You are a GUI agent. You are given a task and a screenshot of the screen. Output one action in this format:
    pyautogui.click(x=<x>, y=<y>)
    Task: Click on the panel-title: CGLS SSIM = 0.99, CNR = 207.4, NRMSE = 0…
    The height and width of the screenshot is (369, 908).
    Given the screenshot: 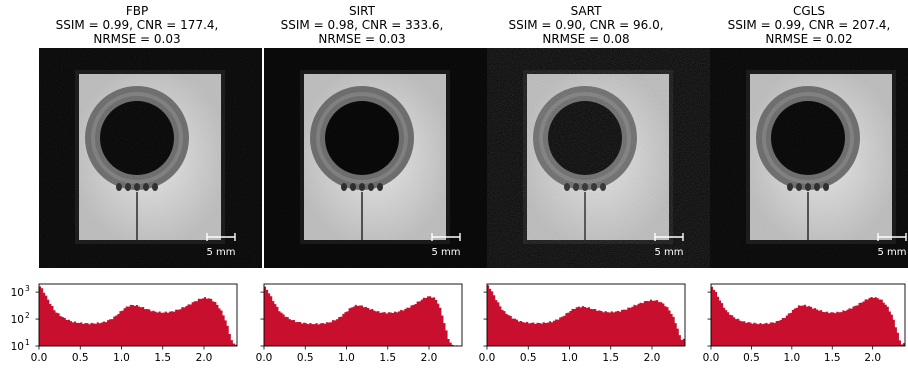 What is the action you would take?
    pyautogui.click(x=802, y=25)
    